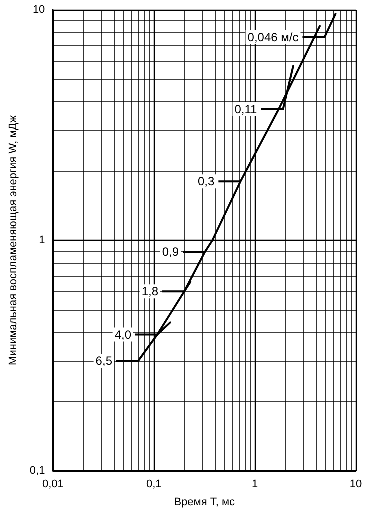 This screenshot has width=368, height=513. I want to click on annotation: 0,9, so click(171, 252).